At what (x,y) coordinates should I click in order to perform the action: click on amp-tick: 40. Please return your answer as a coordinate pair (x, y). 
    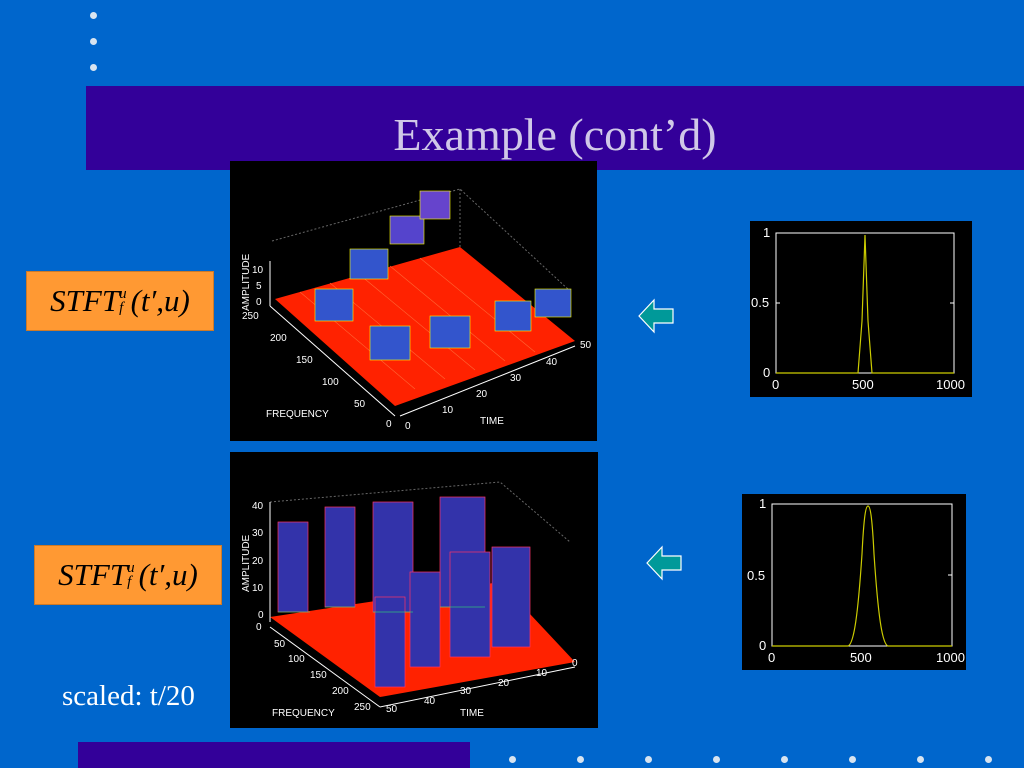
    Looking at the image, I should click on (258, 506).